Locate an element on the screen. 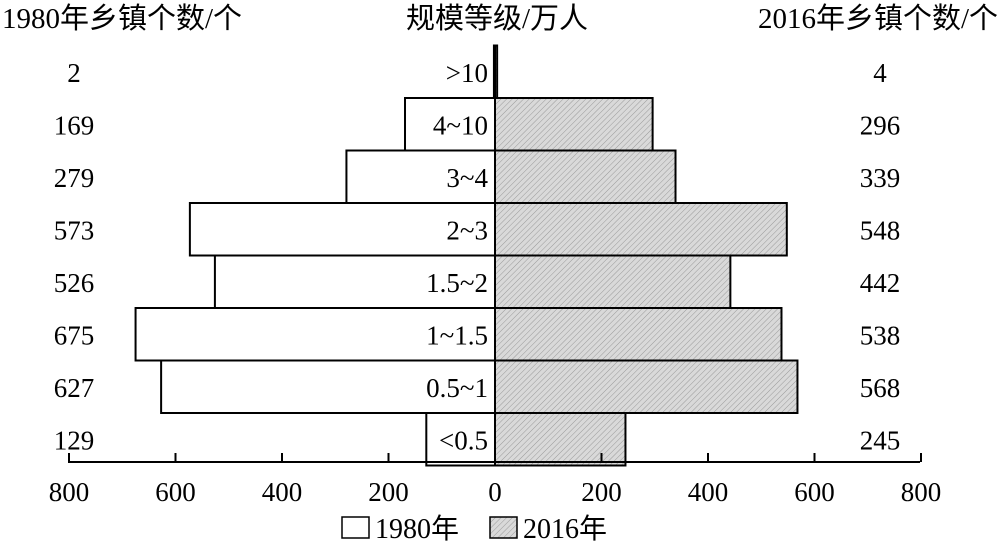 The width and height of the screenshot is (1000, 548). counts-2016: 4 296 339 548 442 538 568 245 is located at coordinates (880, 257).